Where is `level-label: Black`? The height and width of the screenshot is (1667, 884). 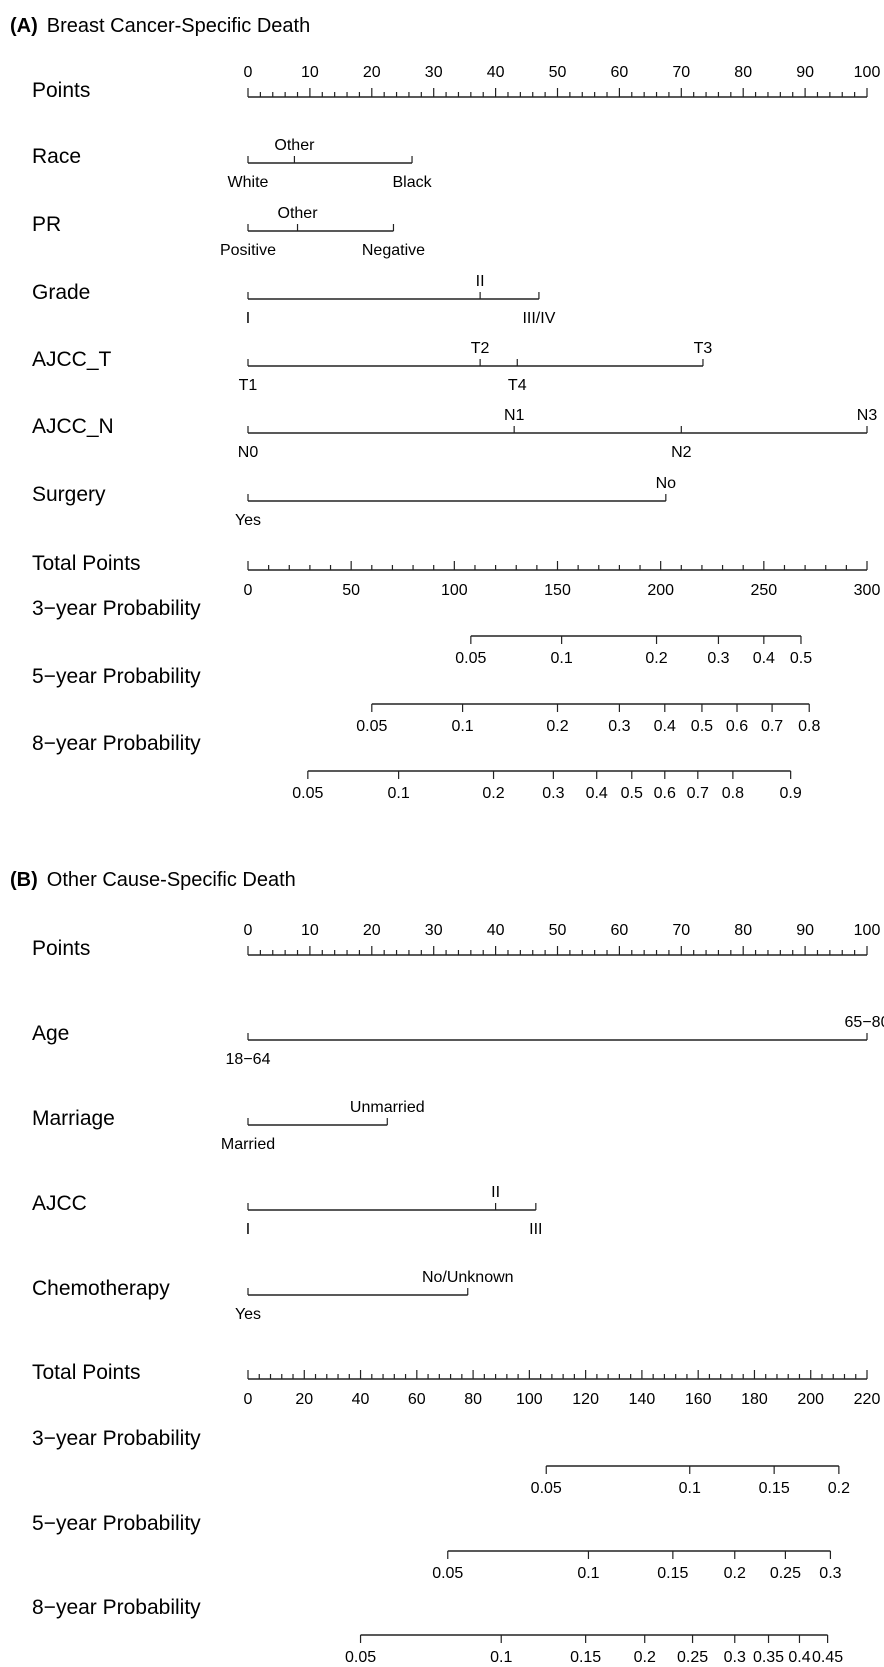
level-label: Black is located at coordinates (412, 182).